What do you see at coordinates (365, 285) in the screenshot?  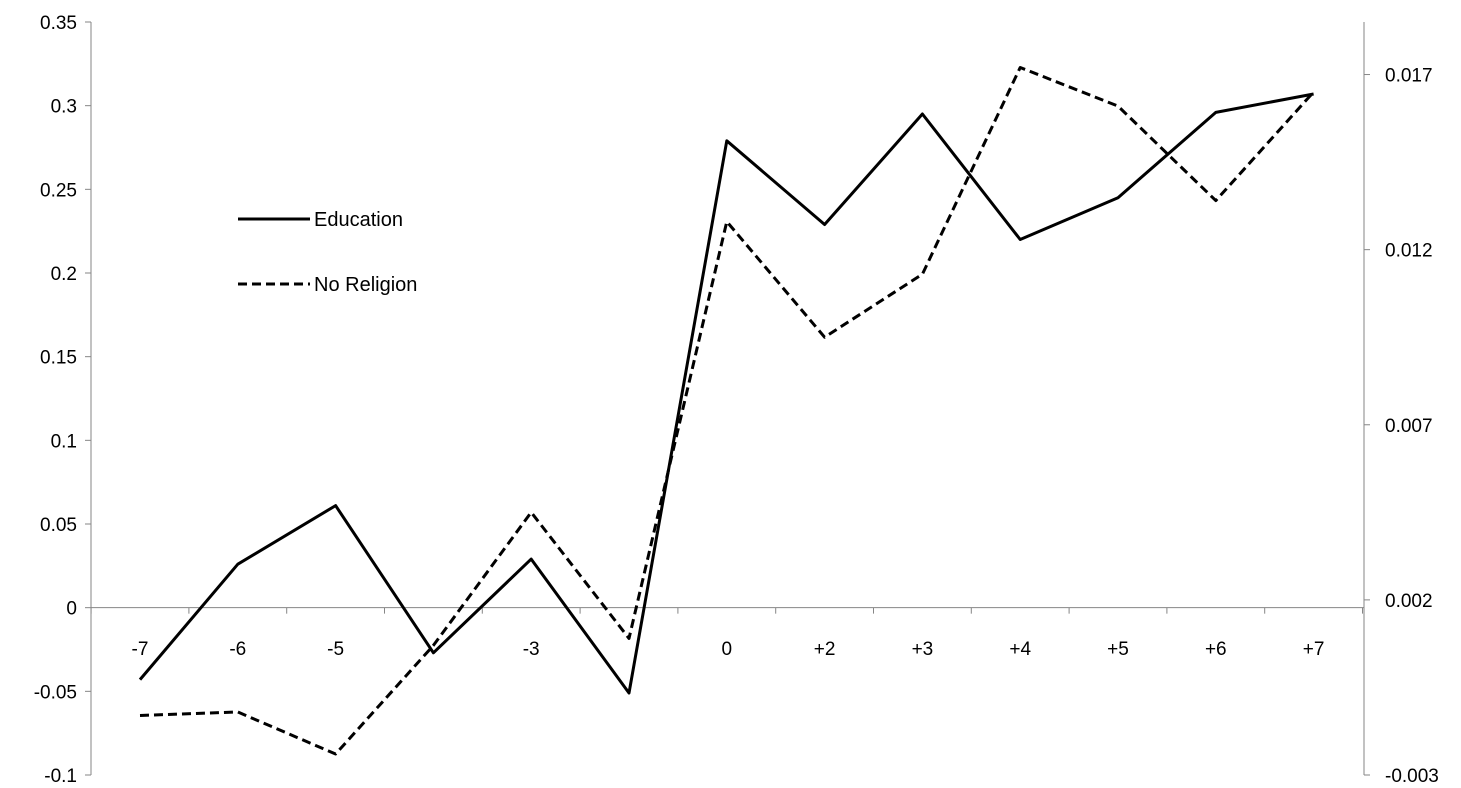 I see `legend-label-no-religion: No Religion` at bounding box center [365, 285].